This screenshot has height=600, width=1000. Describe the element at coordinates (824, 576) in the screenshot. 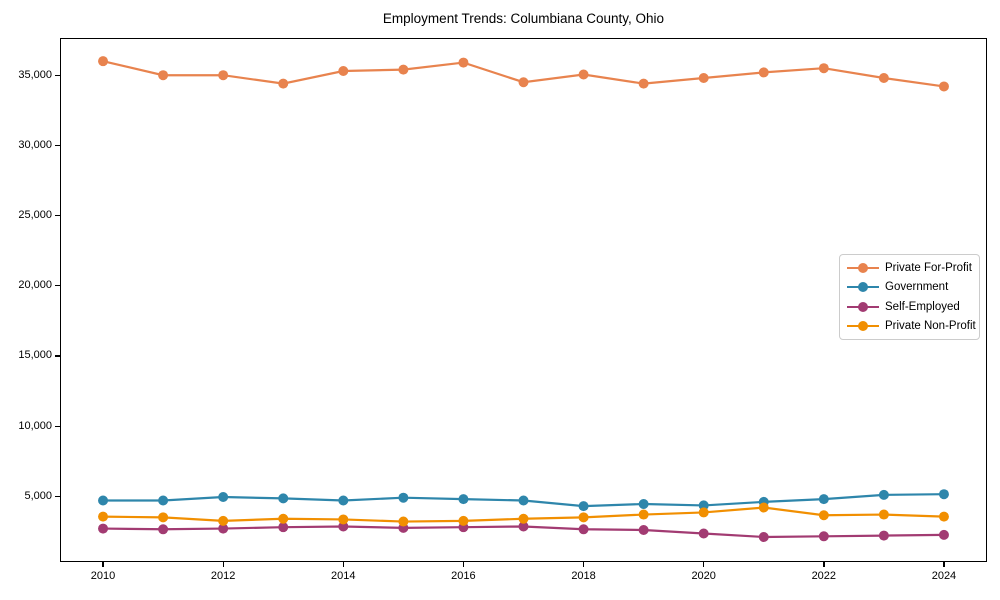

I see `x-tick-label: 2022` at that location.